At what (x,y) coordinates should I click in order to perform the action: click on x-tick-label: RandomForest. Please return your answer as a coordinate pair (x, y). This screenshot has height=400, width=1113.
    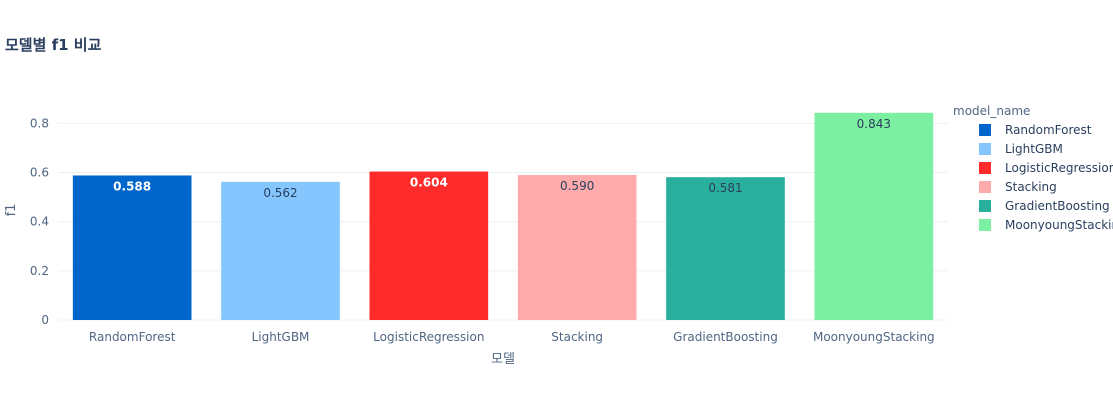
    Looking at the image, I should click on (132, 337).